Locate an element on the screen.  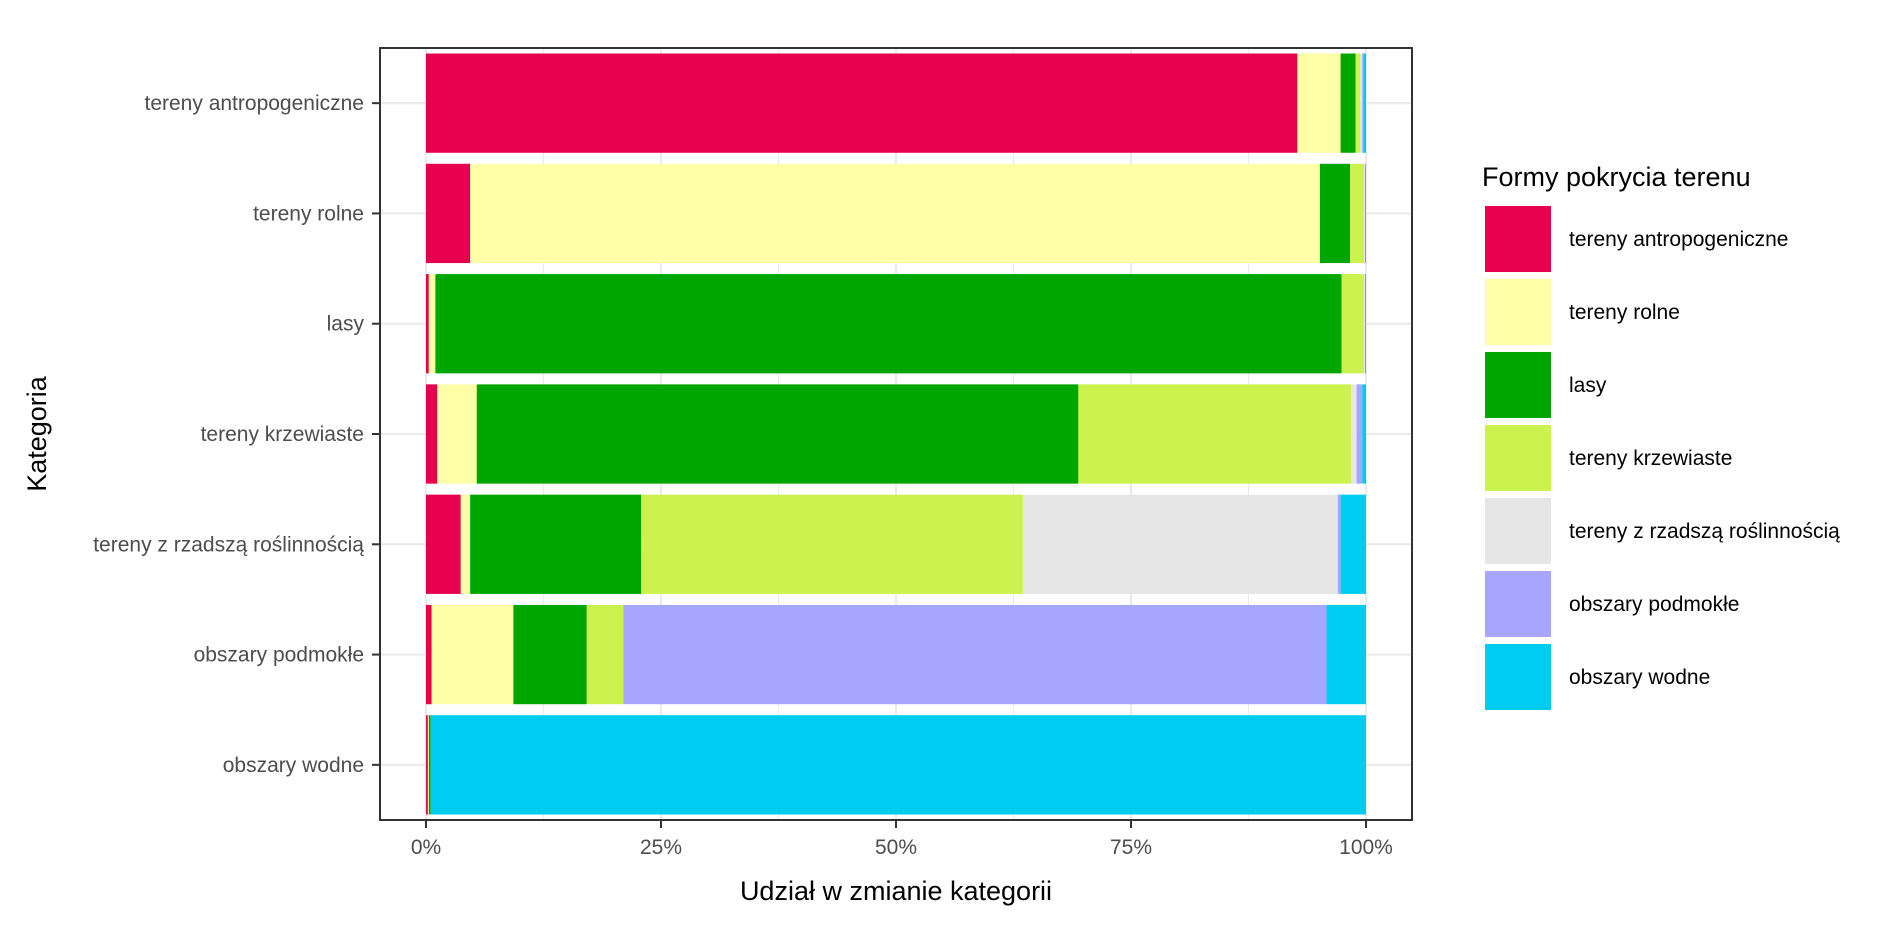
legend-label: lasy is located at coordinates (1588, 385).